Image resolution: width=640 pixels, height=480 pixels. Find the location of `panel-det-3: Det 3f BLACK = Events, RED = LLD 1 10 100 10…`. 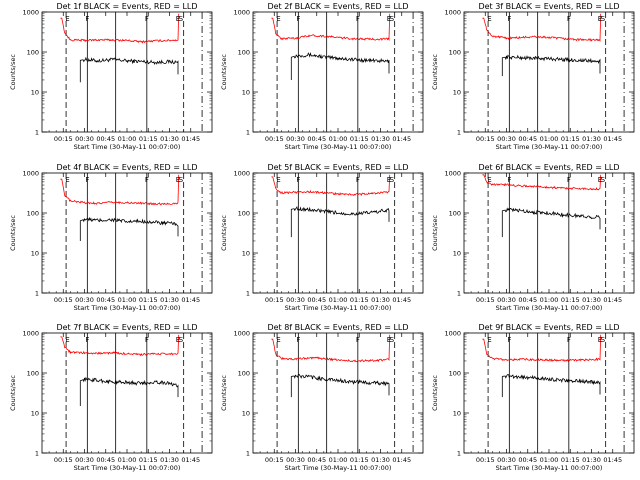

panel-det-3: Det 3f BLACK = Events, RED = LLD 1 10 100 10… is located at coordinates (533, 76).